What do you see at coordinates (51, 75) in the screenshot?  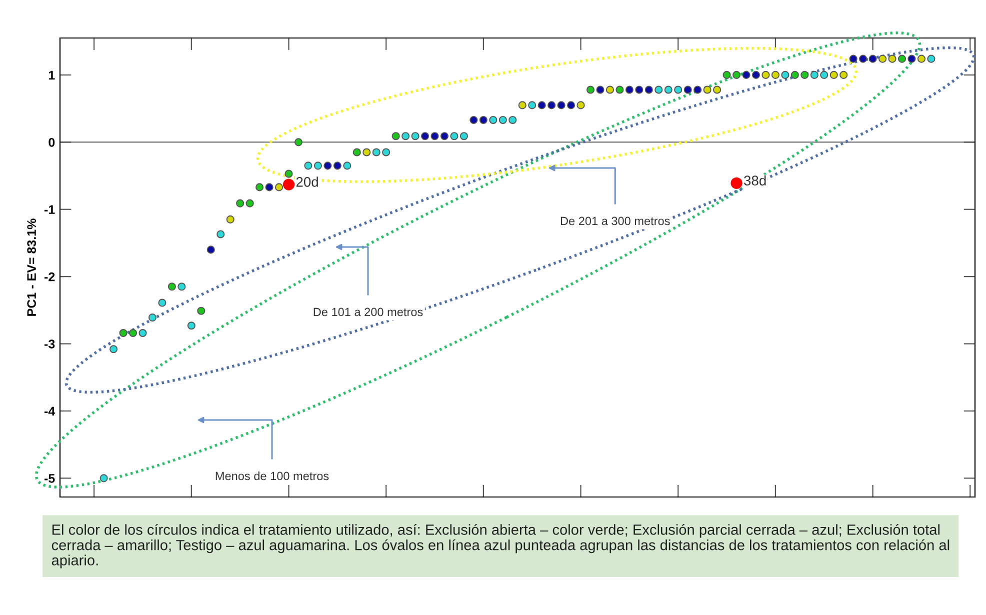 I see `y-tick-label: 1` at bounding box center [51, 75].